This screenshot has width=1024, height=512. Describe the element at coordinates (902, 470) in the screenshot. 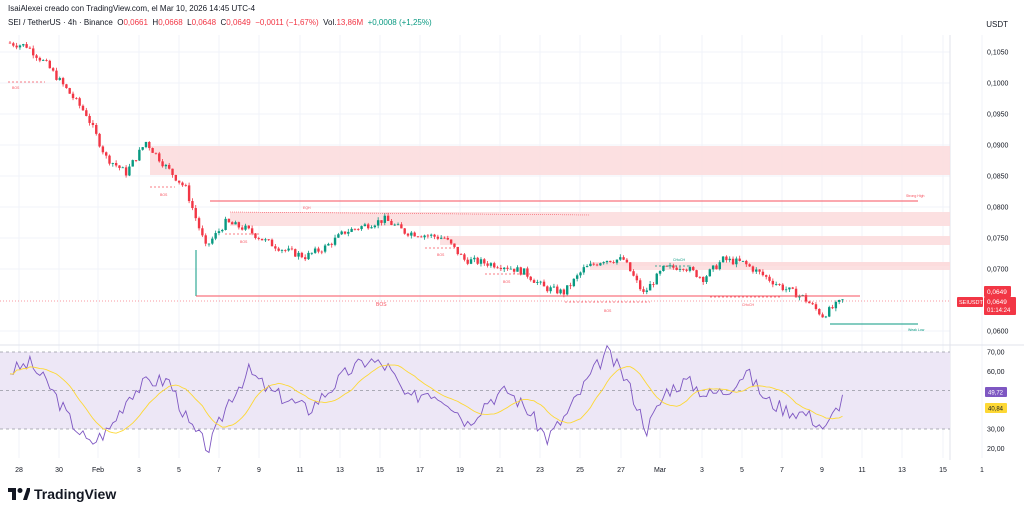

I see `time-tick: 13` at that location.